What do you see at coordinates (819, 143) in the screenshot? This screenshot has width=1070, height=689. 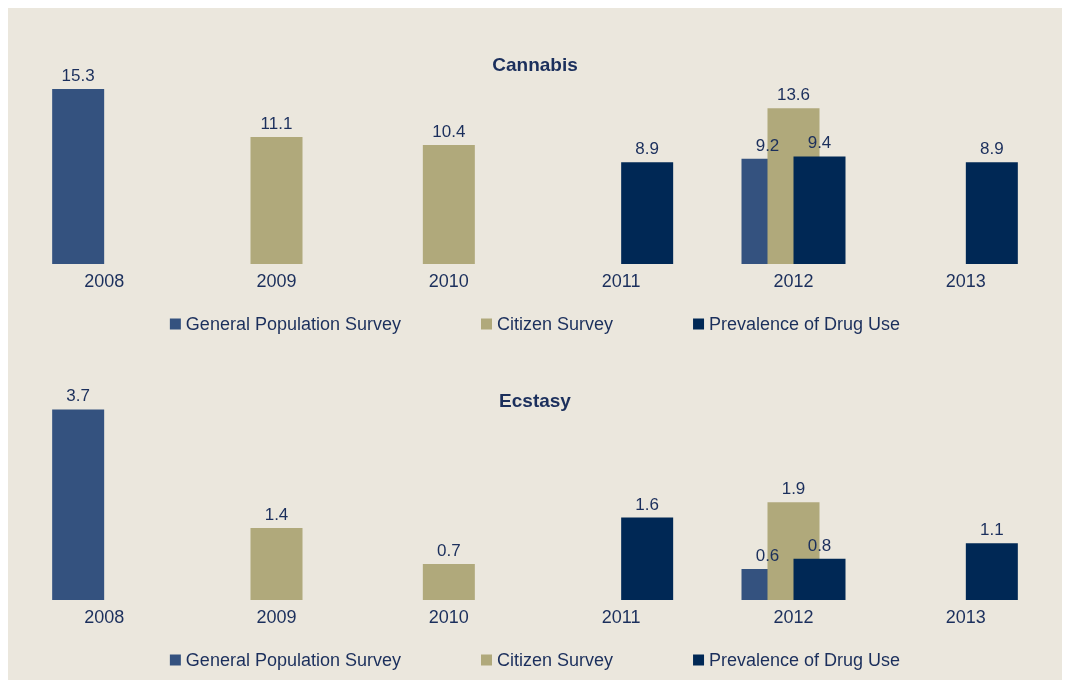 I see `data-label: 9.4` at bounding box center [819, 143].